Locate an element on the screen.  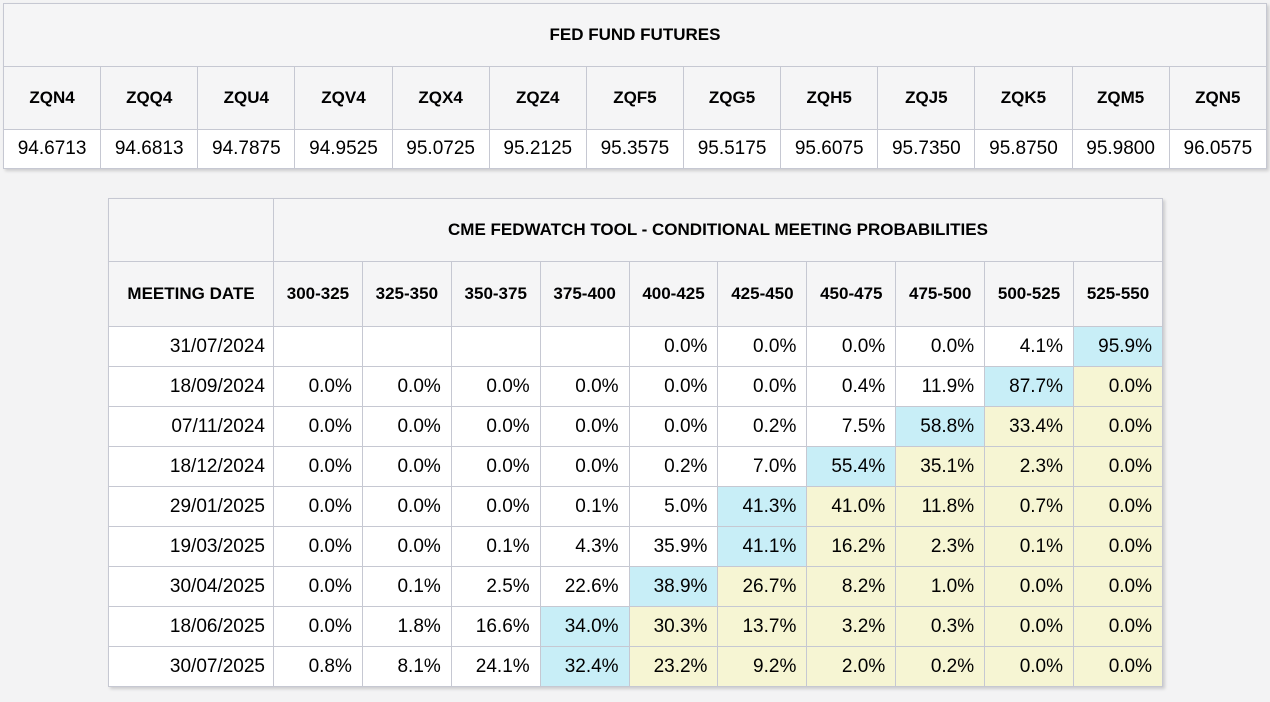
probability-cell: 30.3% is located at coordinates (673, 626).